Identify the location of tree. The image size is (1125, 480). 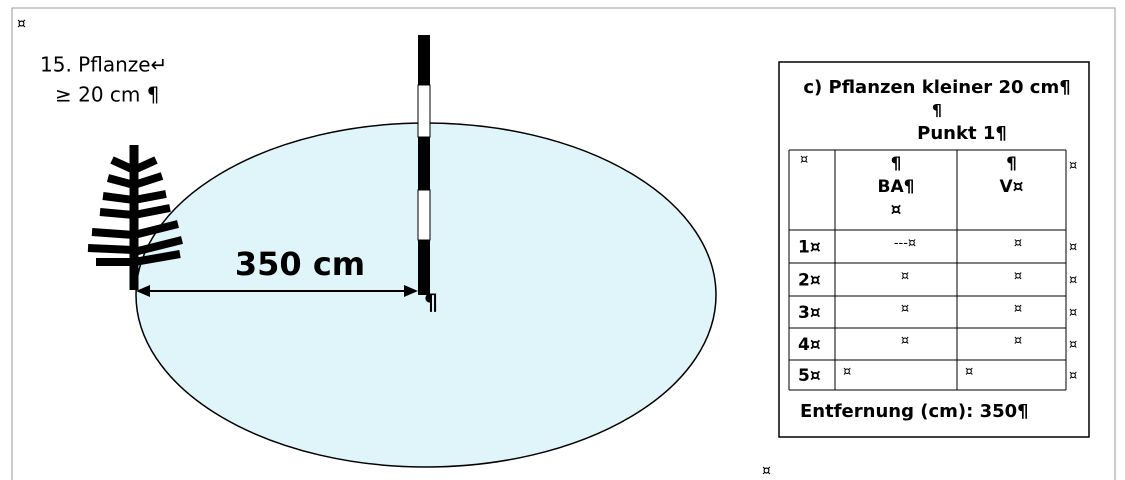
(135, 217).